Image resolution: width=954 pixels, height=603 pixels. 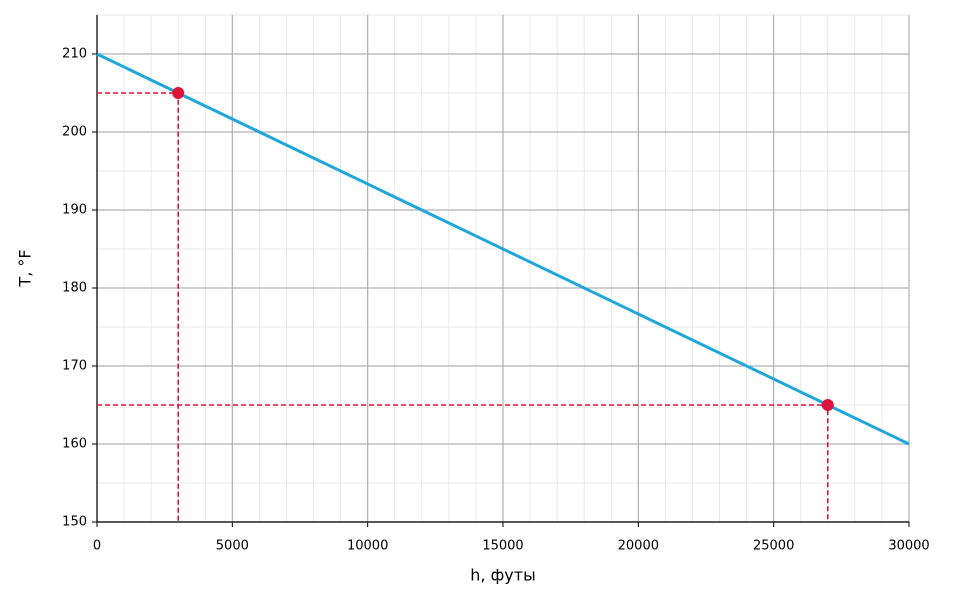 I want to click on y-tick-label: 180, so click(x=74, y=288).